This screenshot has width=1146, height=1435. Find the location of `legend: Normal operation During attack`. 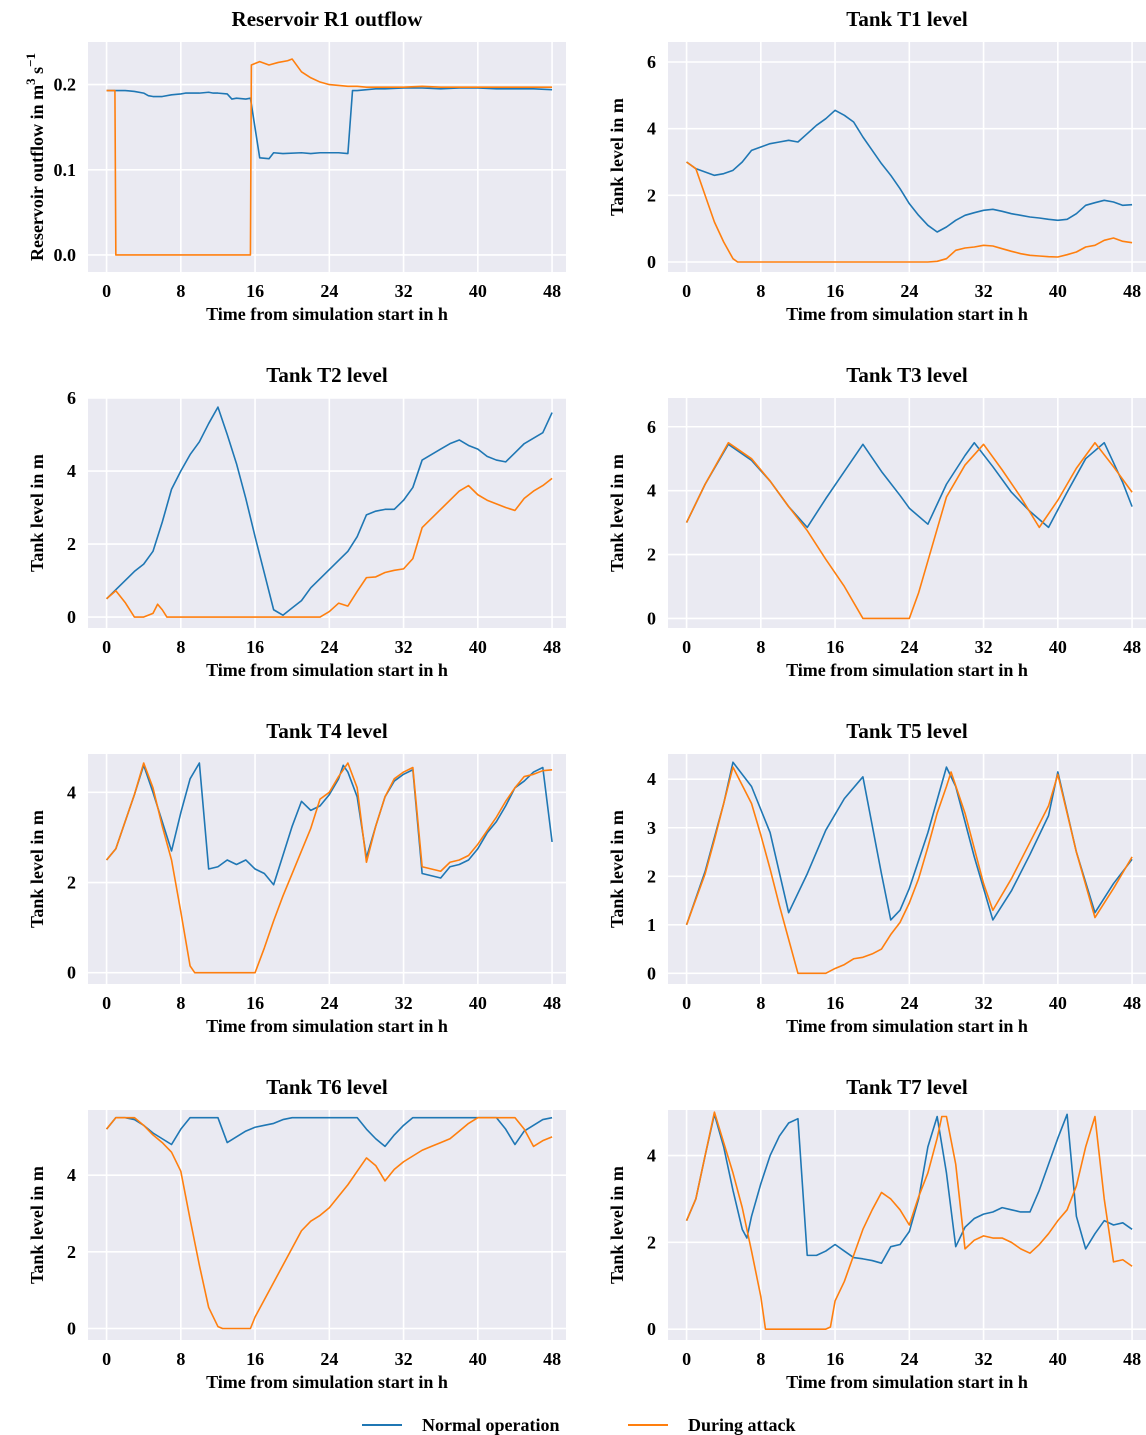

legend: Normal operation During attack is located at coordinates (579, 1425).